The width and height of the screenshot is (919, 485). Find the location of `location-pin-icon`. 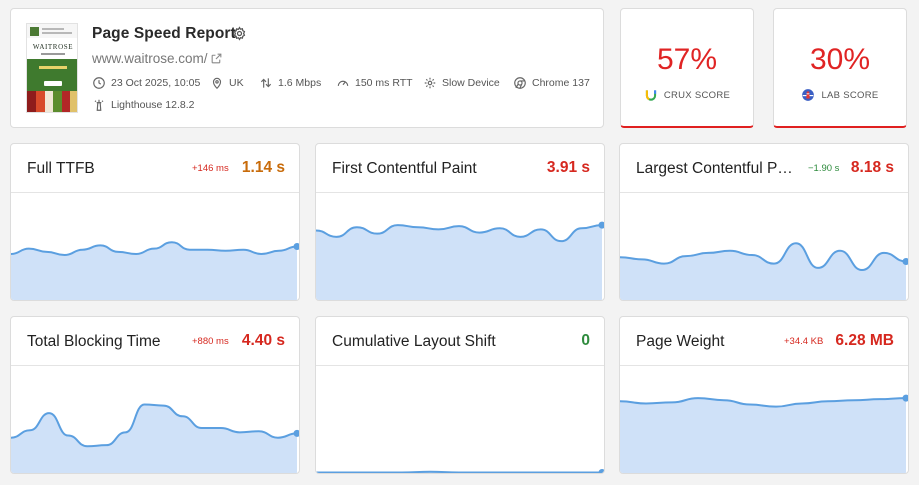

location-pin-icon is located at coordinates (217, 83).